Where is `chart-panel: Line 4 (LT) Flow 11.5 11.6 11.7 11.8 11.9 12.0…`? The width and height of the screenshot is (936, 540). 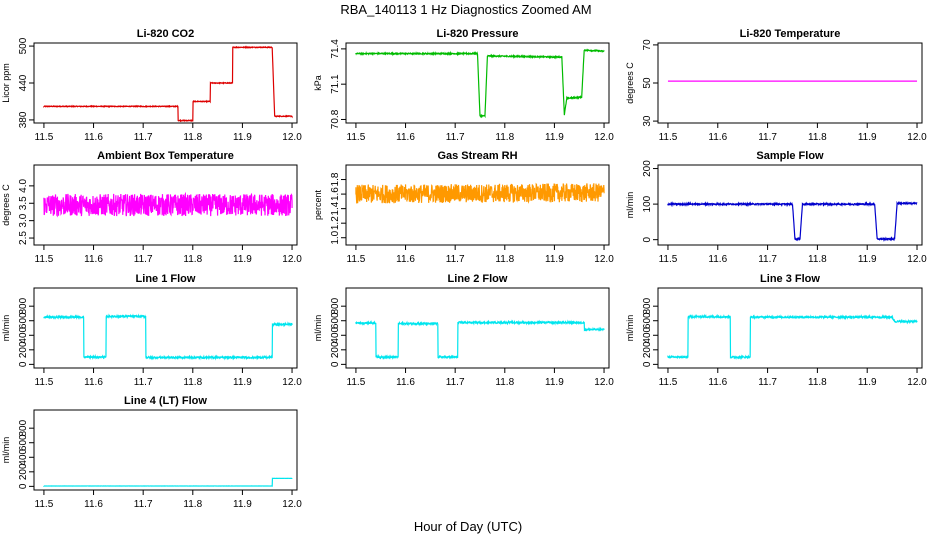
chart-panel: Line 4 (LT) Flow 11.5 11.6 11.7 11.8 11.9 12.0… is located at coordinates (151, 452).